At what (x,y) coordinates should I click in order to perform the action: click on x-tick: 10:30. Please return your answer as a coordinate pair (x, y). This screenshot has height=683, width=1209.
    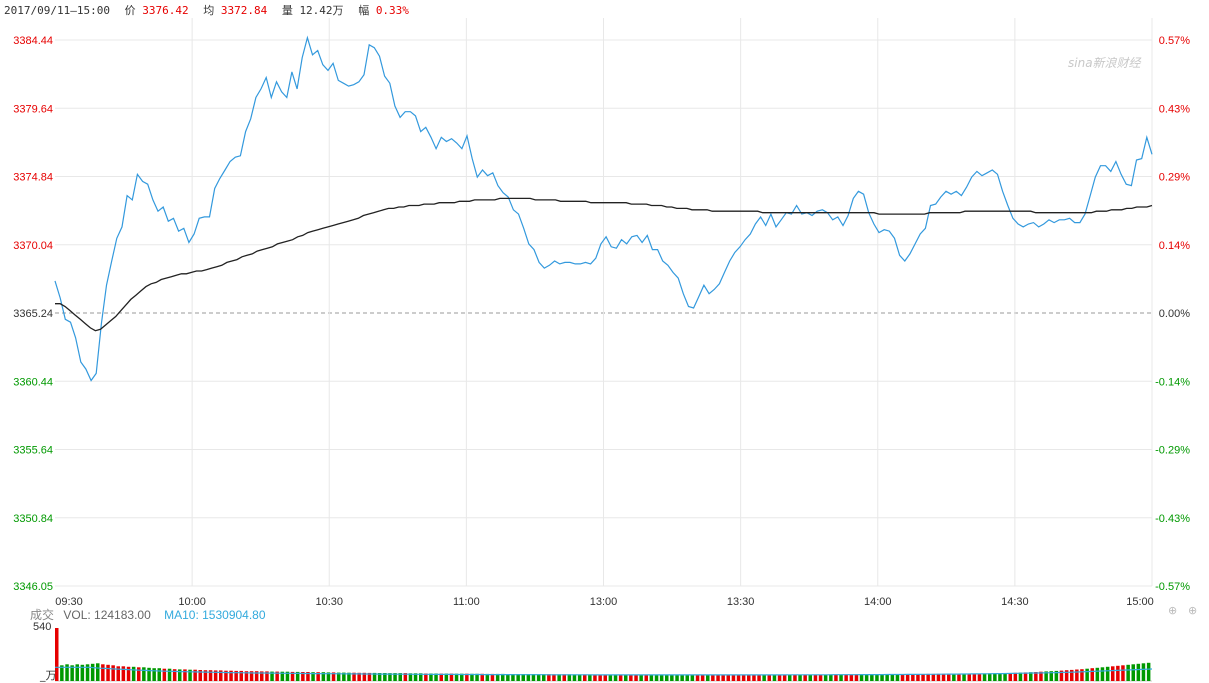
    Looking at the image, I should click on (329, 602).